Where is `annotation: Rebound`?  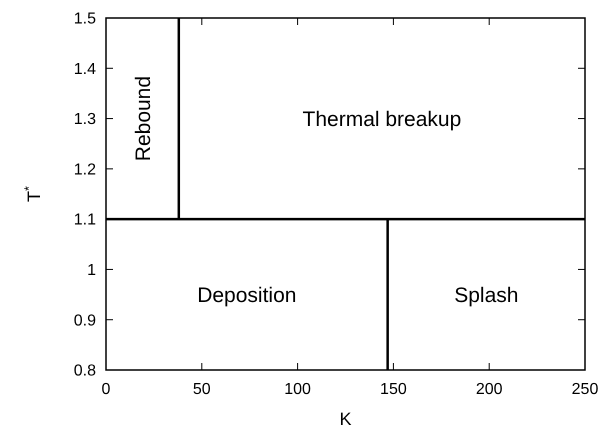
annotation: Rebound is located at coordinates (143, 119).